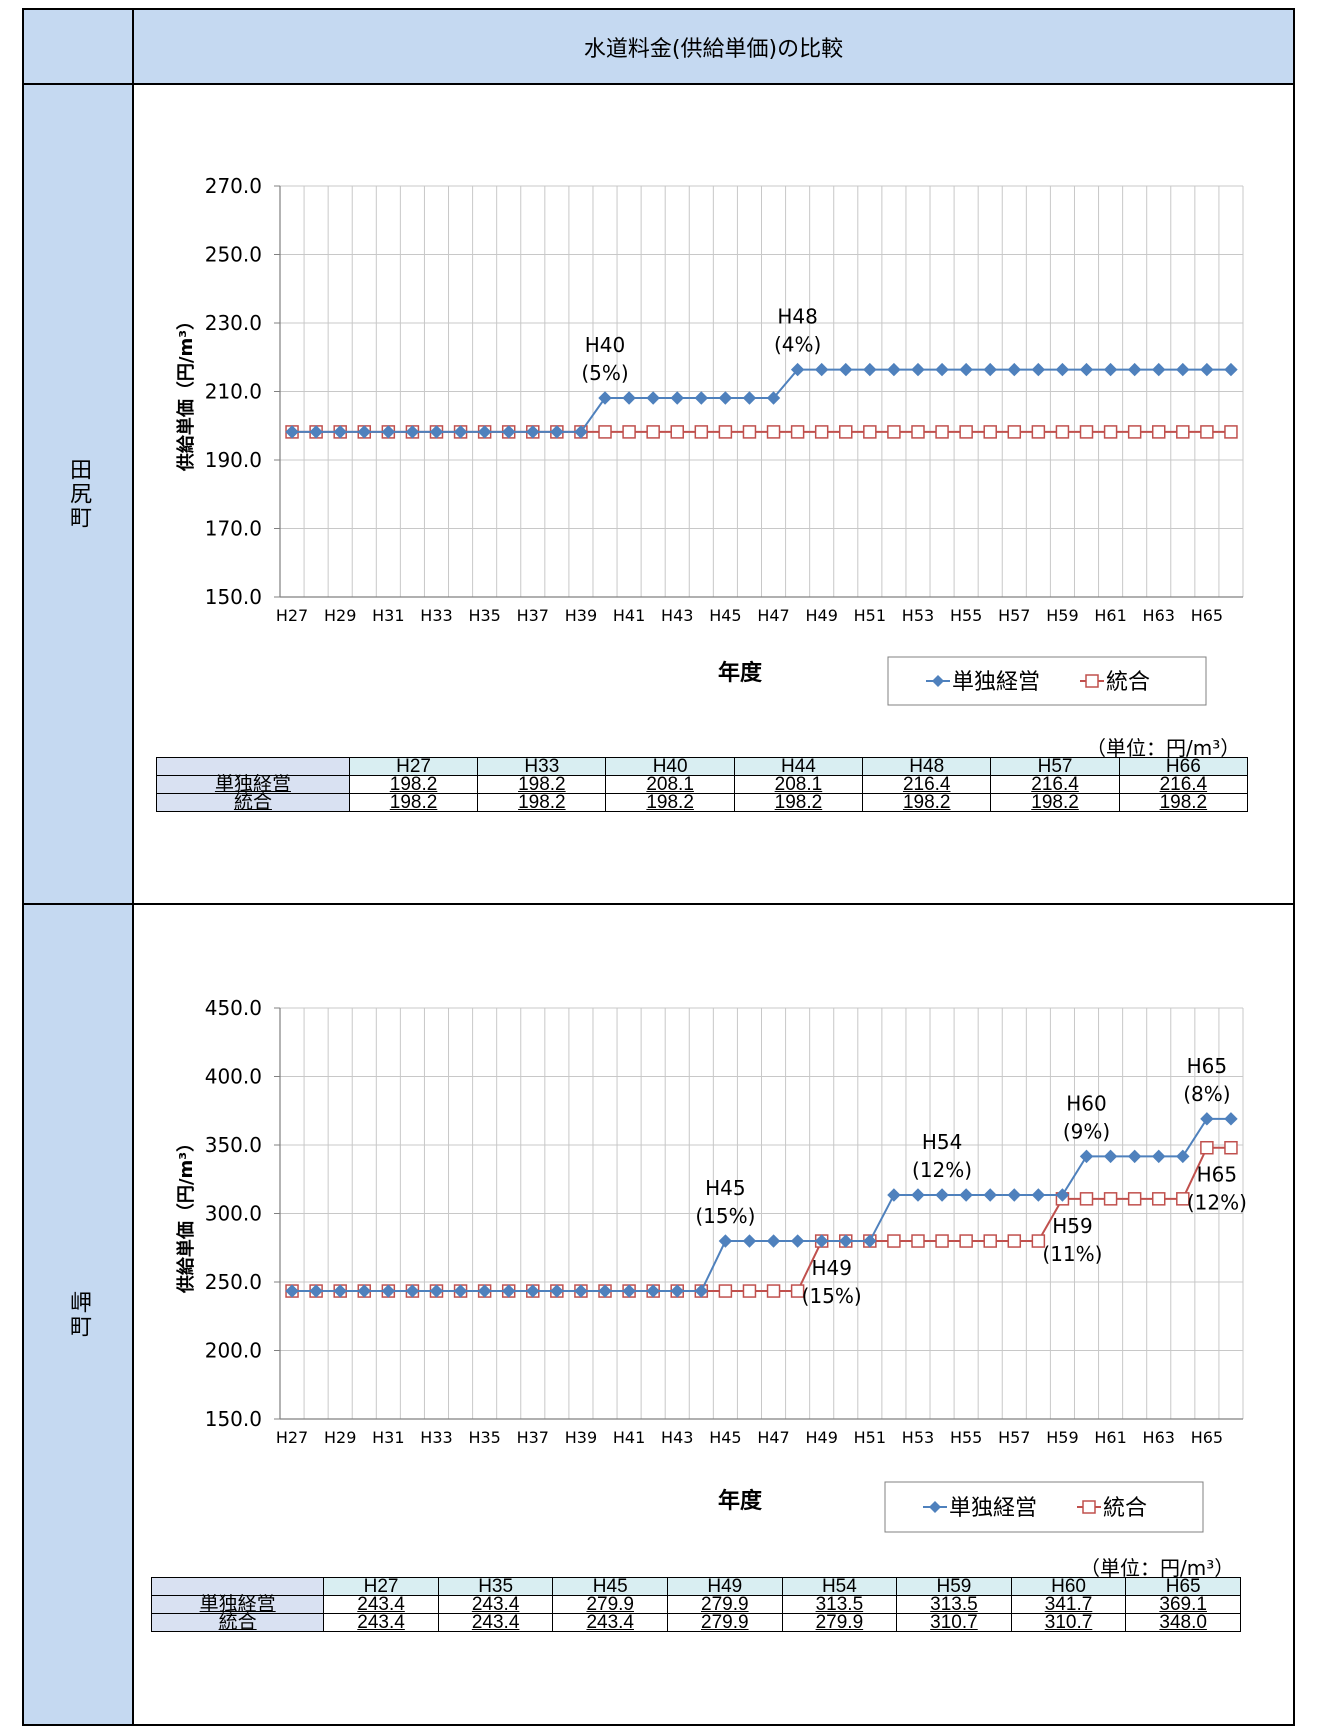  I want to click on annotation-year: H59, so click(1072, 1226).